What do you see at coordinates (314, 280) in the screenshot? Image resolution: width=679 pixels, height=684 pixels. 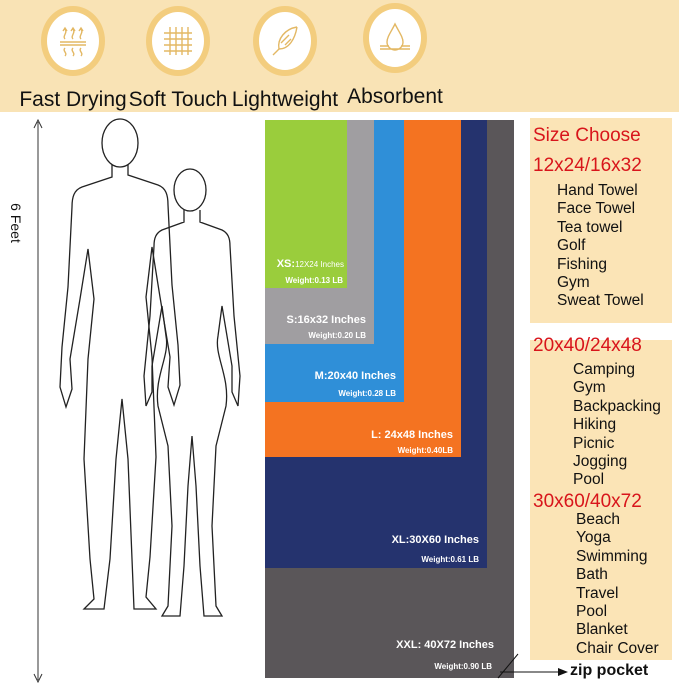 I see `towel-weight-label: Weight:0.13 LB` at bounding box center [314, 280].